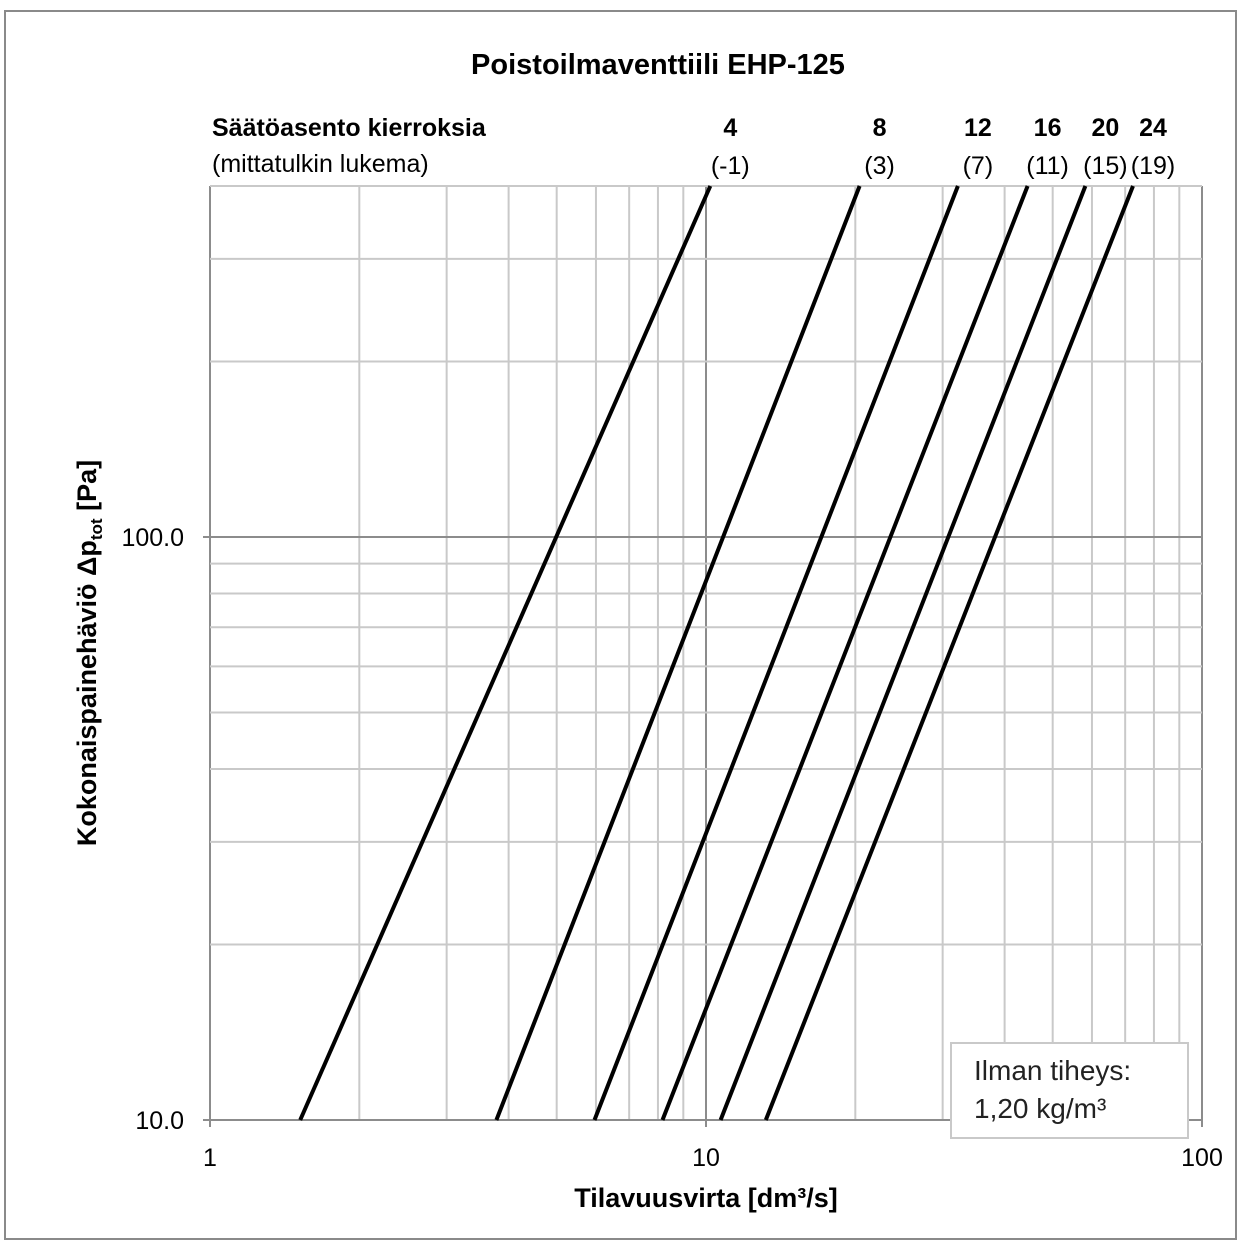 Image resolution: width=1243 pixels, height=1248 pixels. Describe the element at coordinates (320, 164) in the screenshot. I see `header-sublabel: (mittatulkin lukema)` at that location.